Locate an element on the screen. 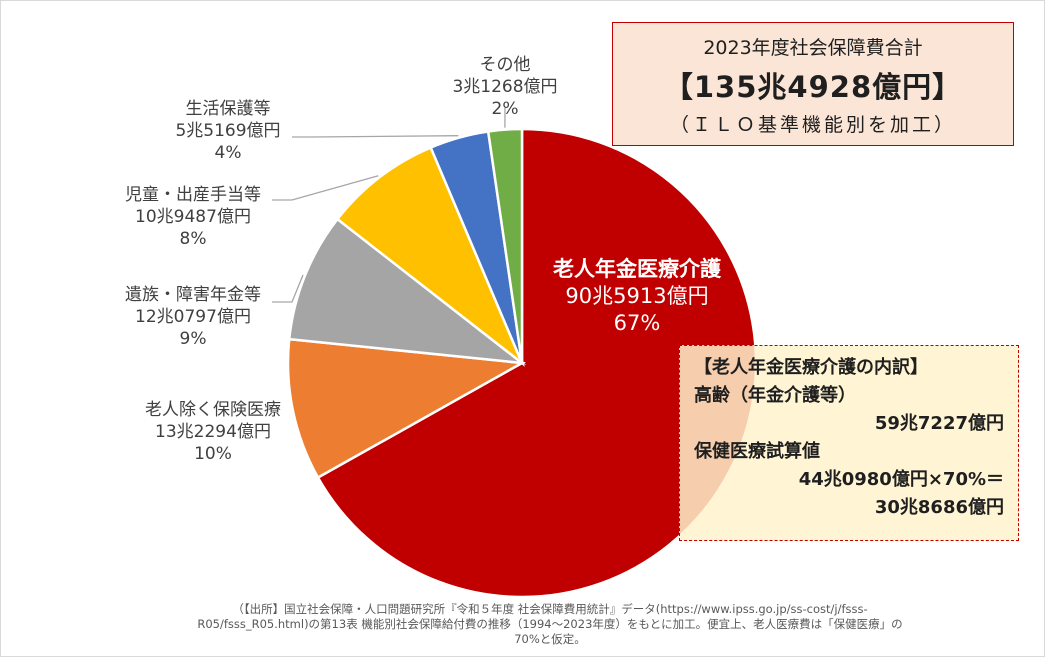 The image size is (1045, 657). slice-percent: 67% is located at coordinates (637, 323).